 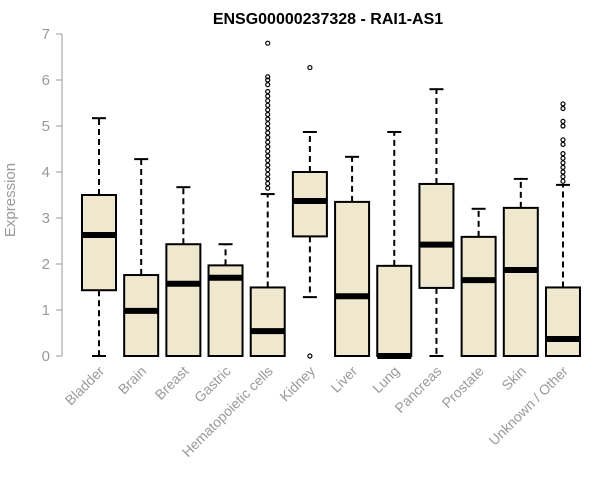 What do you see at coordinates (513, 378) in the screenshot?
I see `x-category-label: Skin` at bounding box center [513, 378].